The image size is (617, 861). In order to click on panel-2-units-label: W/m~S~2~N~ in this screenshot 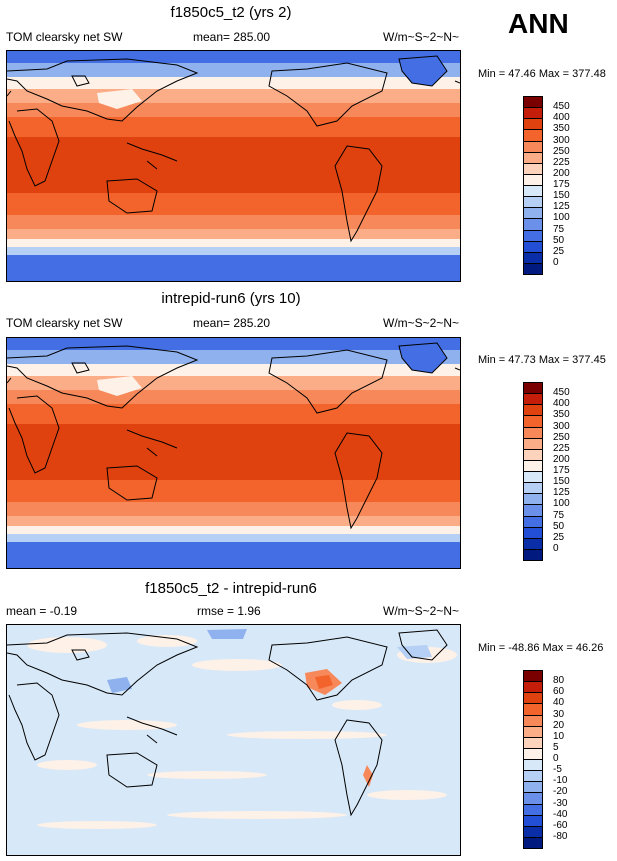, I will do `click(421, 323)`.